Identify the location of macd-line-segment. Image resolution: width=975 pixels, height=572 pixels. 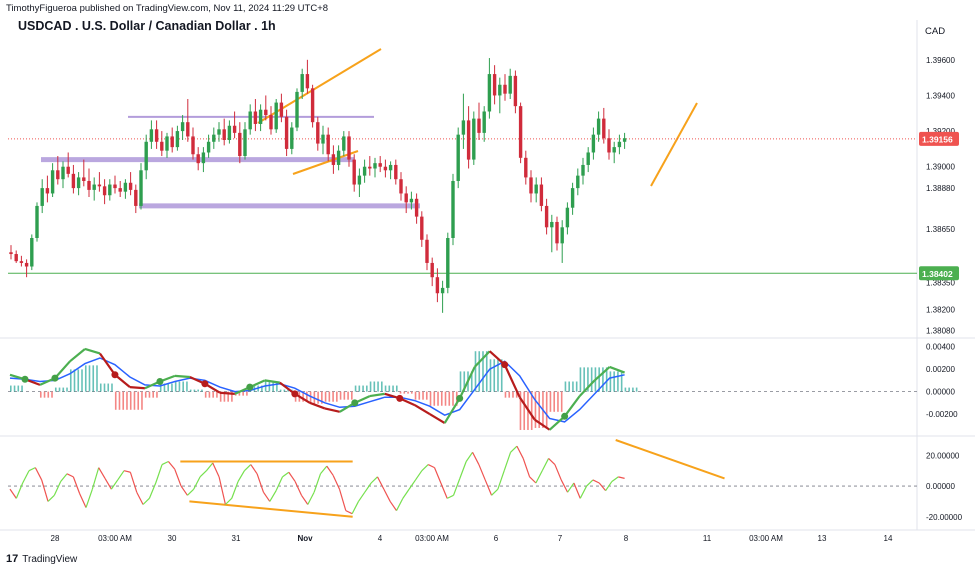
(377, 395).